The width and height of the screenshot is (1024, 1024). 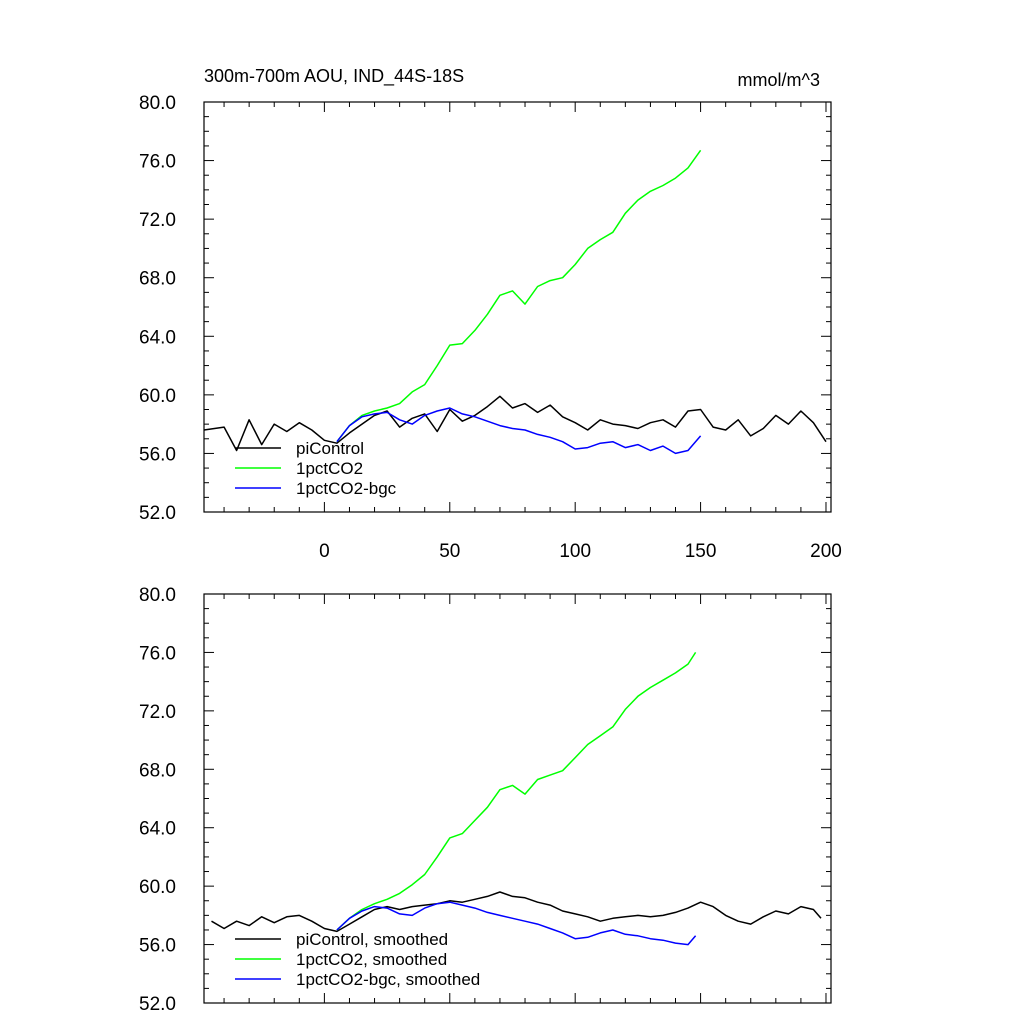 I want to click on legend-label: piControl, so click(x=330, y=448).